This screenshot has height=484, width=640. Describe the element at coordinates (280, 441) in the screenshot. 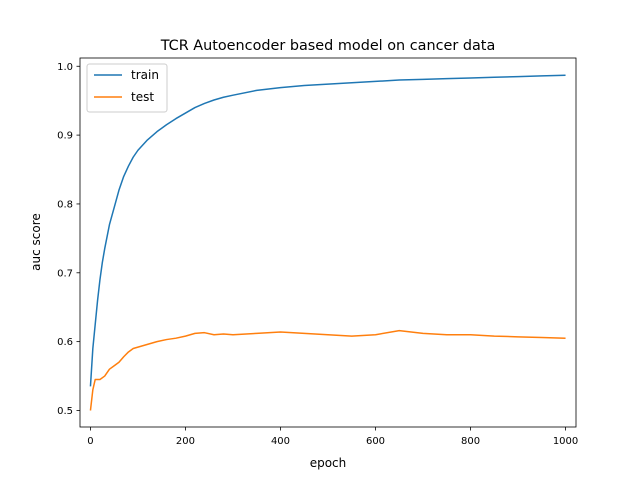

I see `x-tick-label: 400` at that location.